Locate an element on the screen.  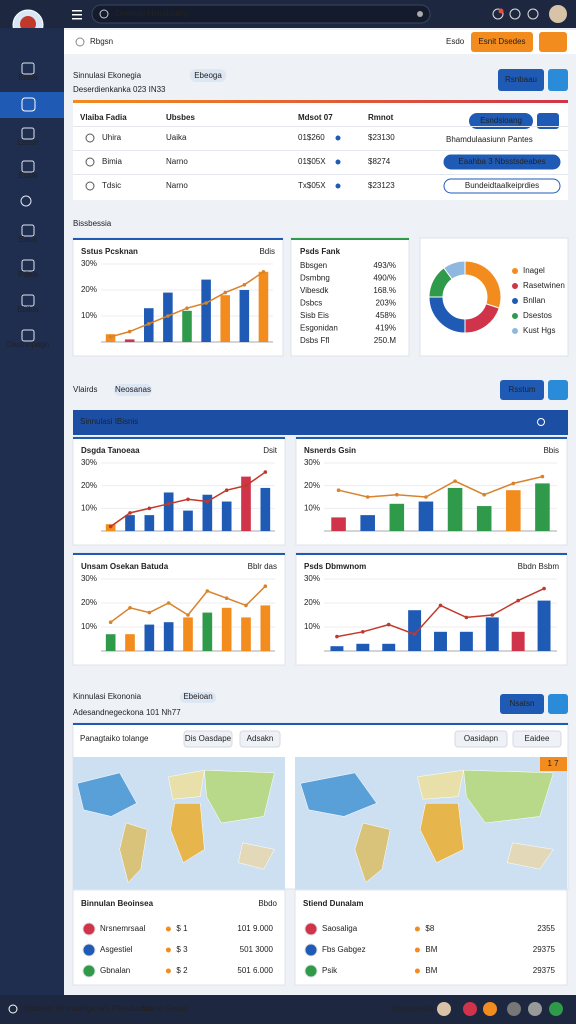
sidebar-label: Dssinnpagn is located at coordinates (28, 344).